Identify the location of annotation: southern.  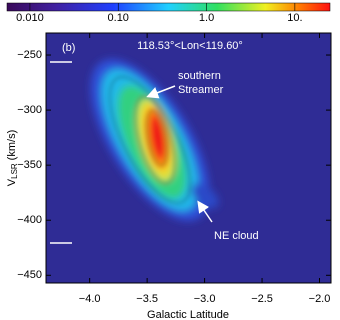
(199, 76).